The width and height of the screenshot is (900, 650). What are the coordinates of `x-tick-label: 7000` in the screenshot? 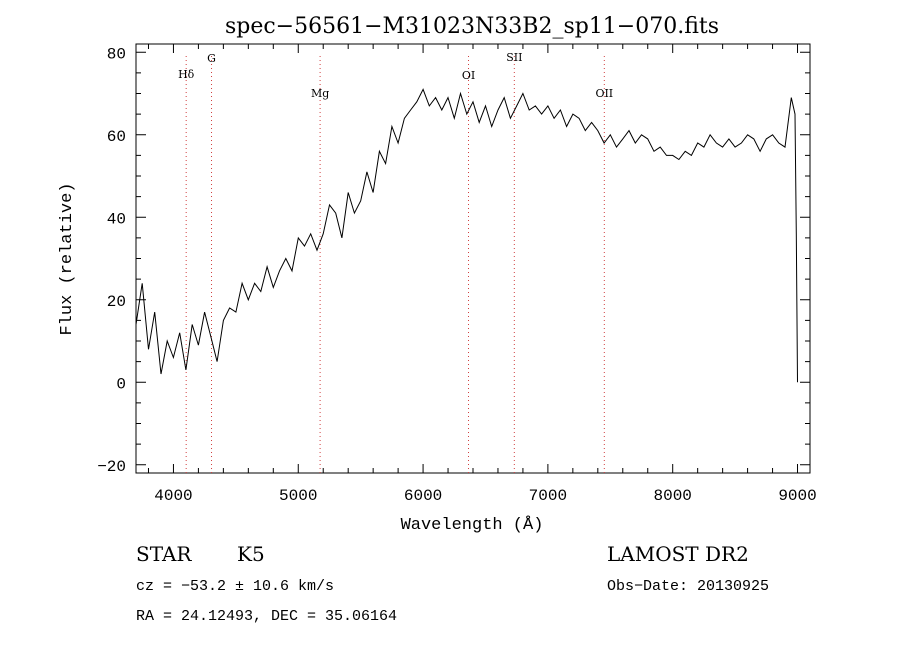 It's located at (548, 496).